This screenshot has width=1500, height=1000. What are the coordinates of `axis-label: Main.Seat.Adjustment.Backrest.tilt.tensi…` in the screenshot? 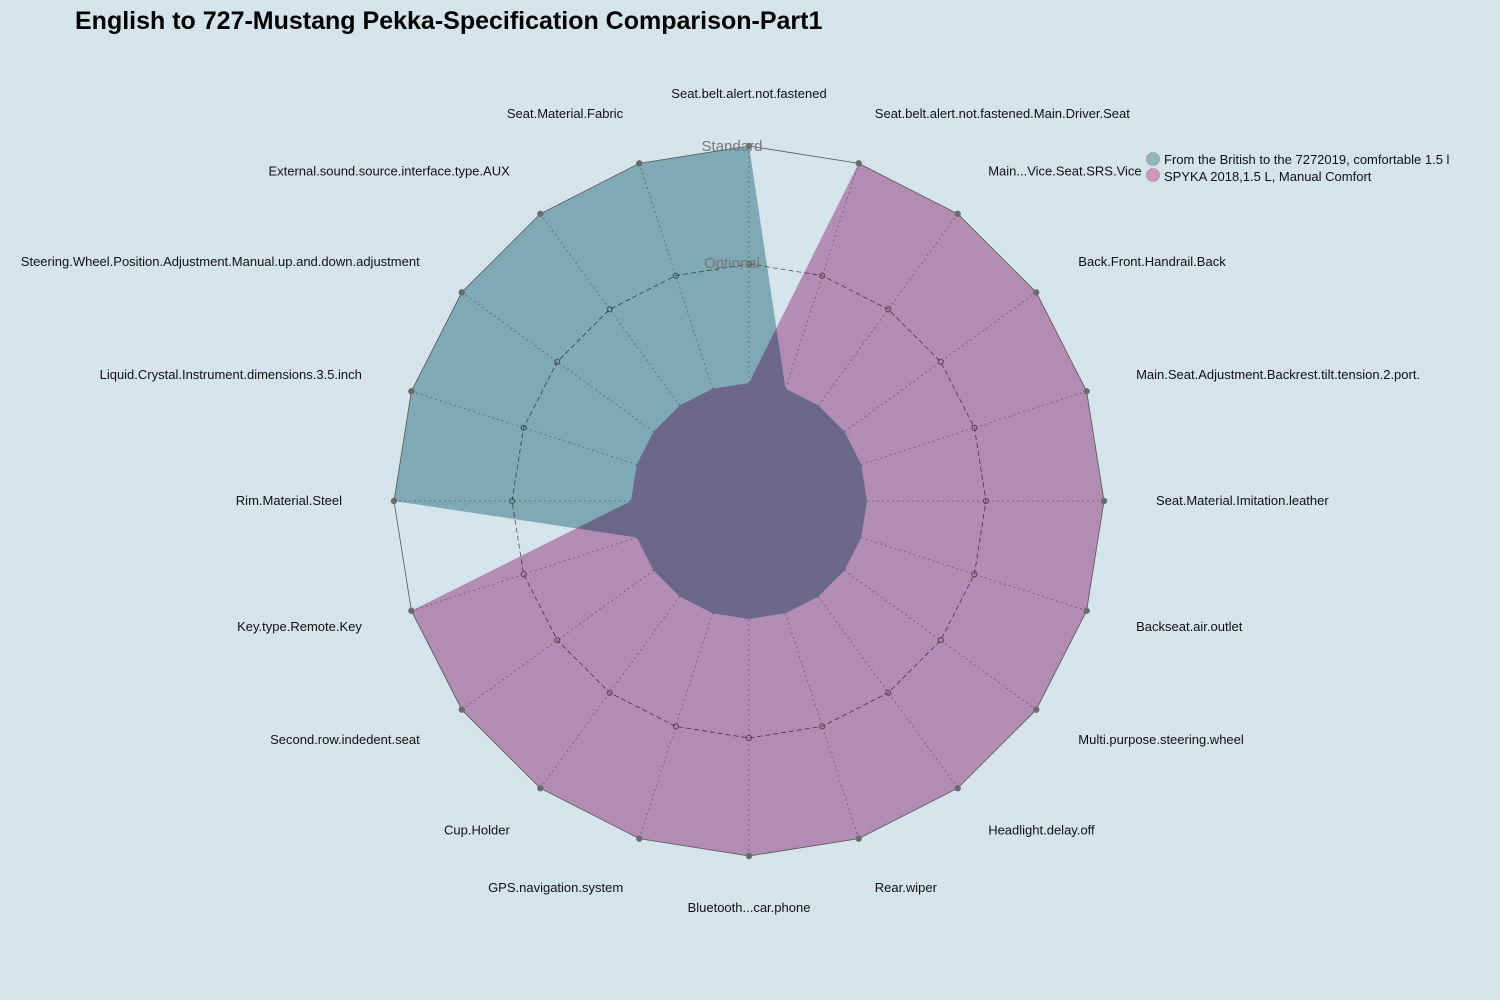 It's located at (1278, 374).